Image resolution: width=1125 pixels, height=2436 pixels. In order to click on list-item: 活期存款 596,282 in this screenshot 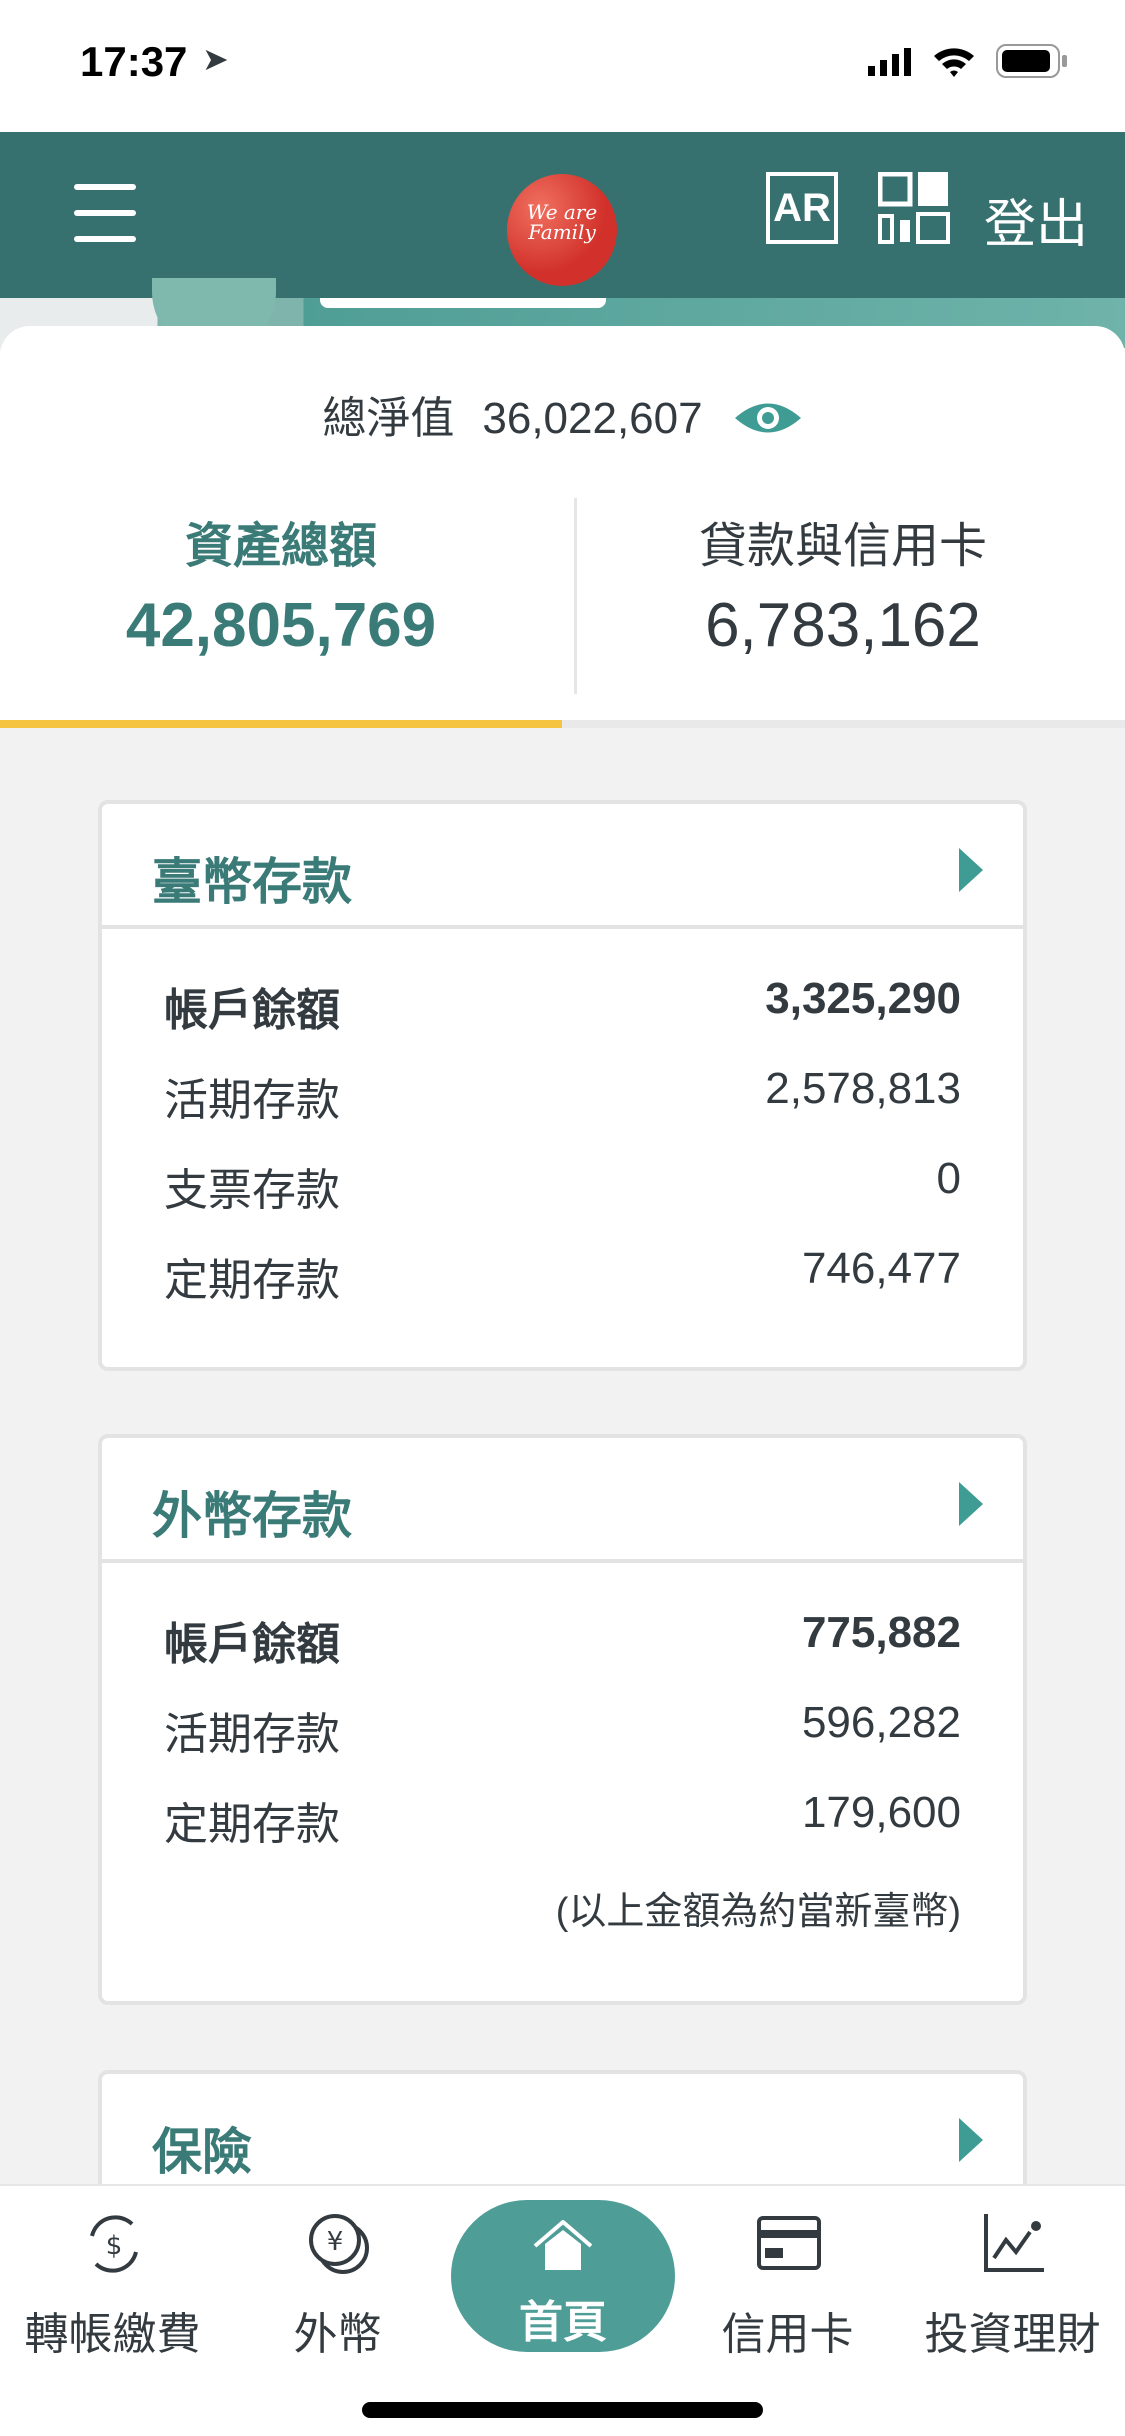, I will do `click(562, 1729)`.